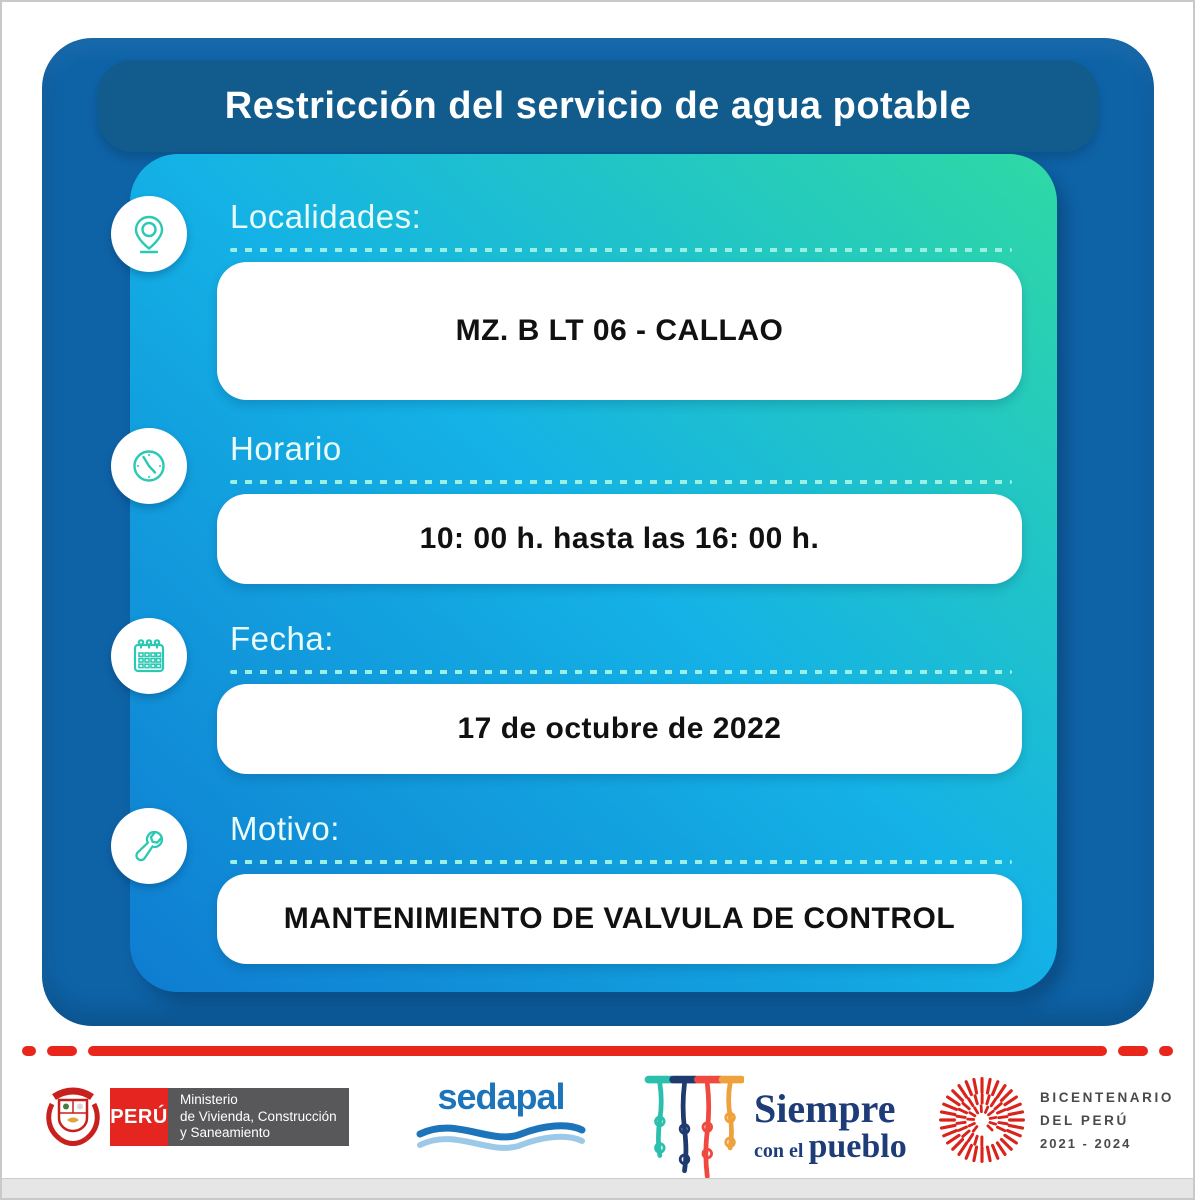 This screenshot has height=1200, width=1195. What do you see at coordinates (225, 1133) in the screenshot?
I see `ministry-line-3: y Saneamiento` at bounding box center [225, 1133].